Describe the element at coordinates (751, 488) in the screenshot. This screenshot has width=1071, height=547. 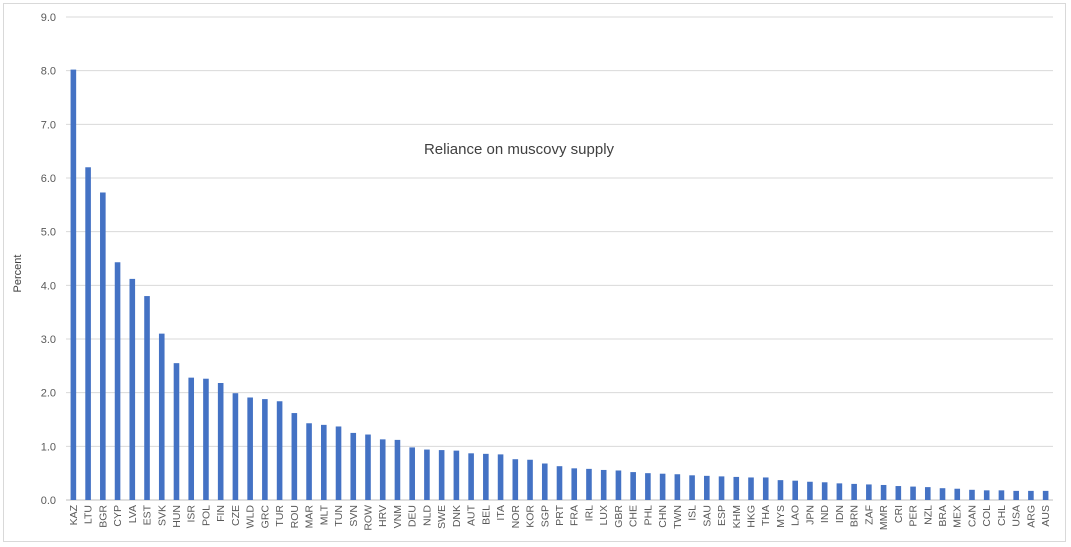
I see `bar-hkg` at that location.